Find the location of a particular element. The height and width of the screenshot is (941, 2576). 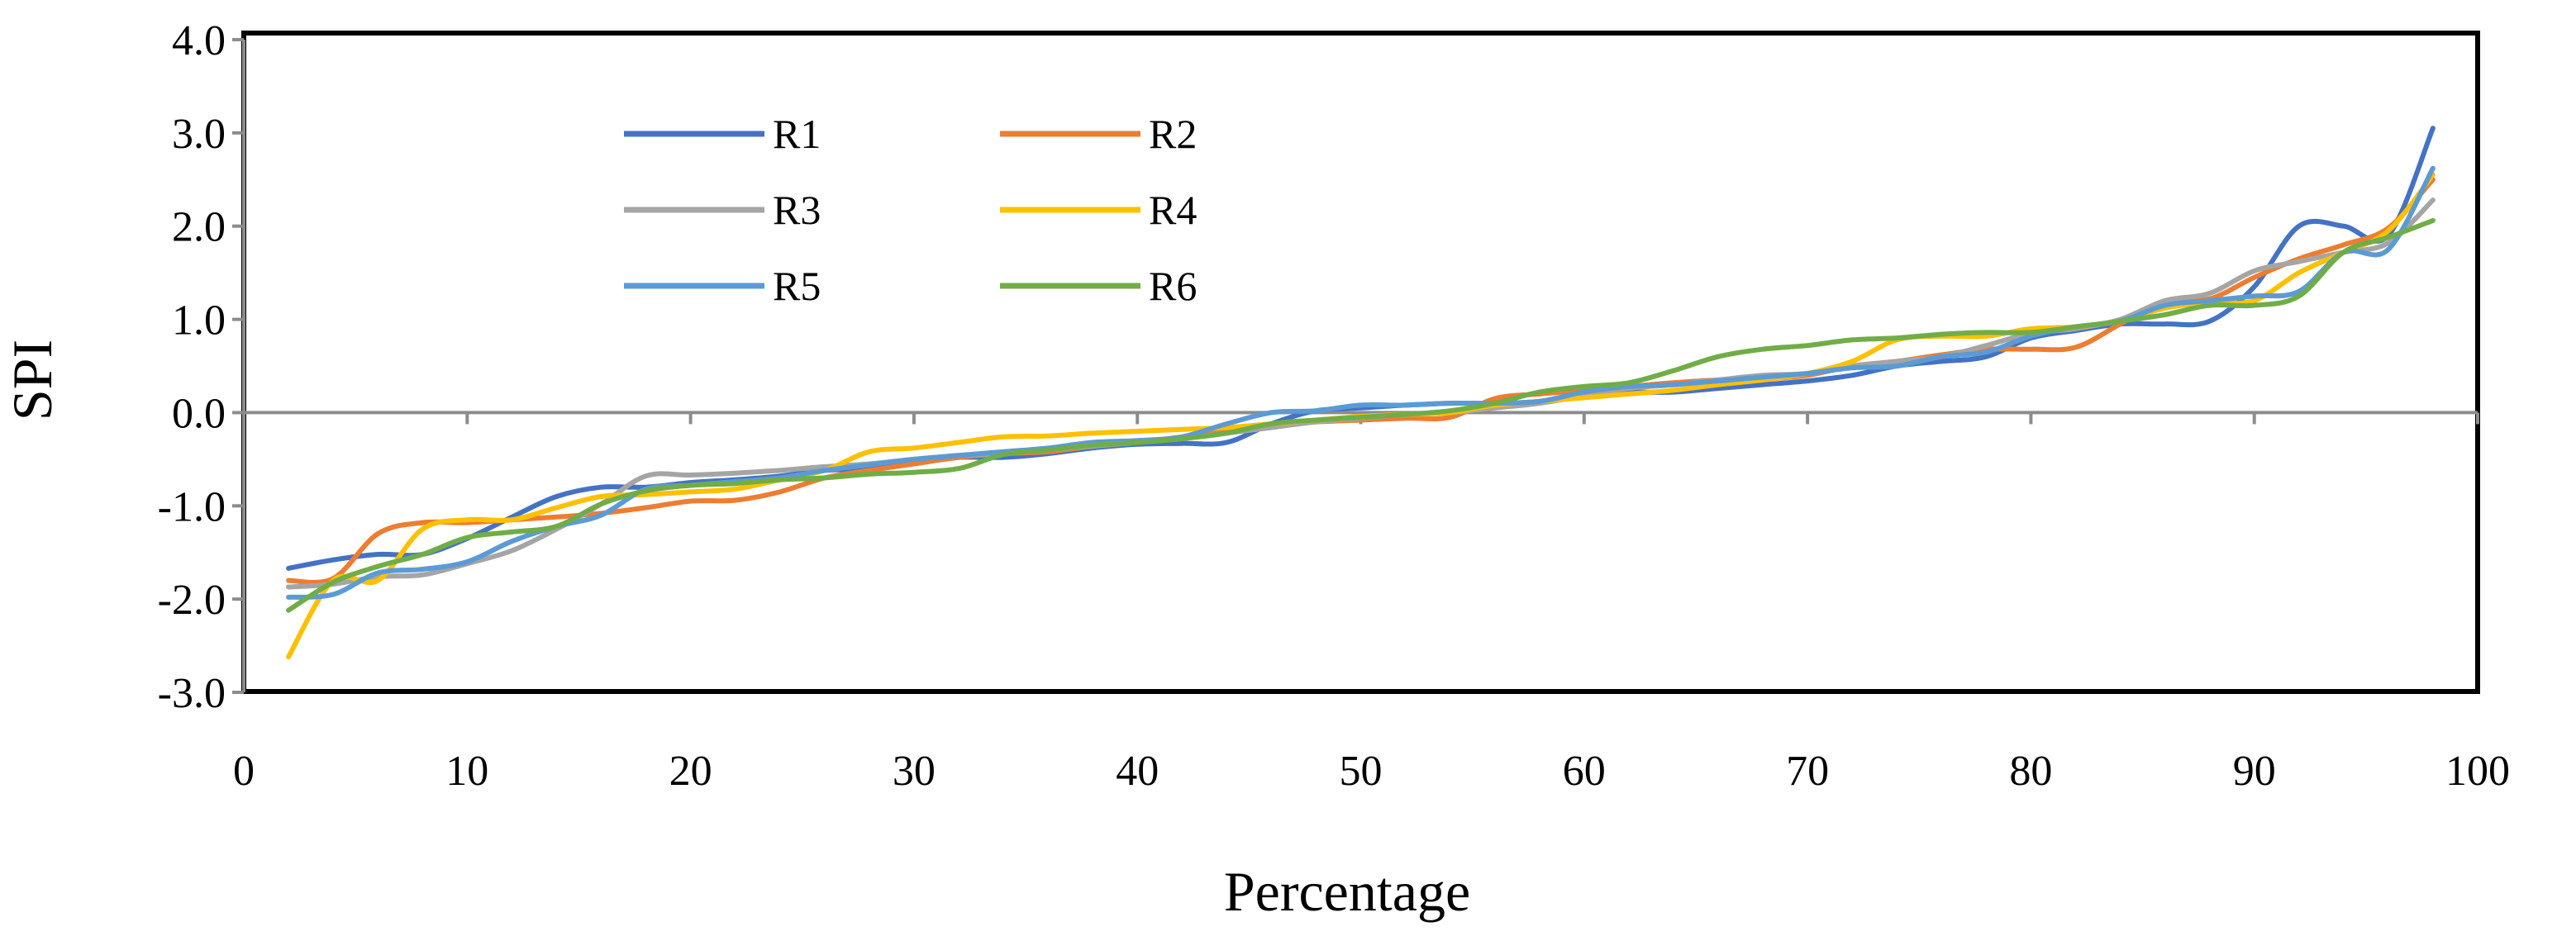

x-tick-label: 0 is located at coordinates (244, 771).